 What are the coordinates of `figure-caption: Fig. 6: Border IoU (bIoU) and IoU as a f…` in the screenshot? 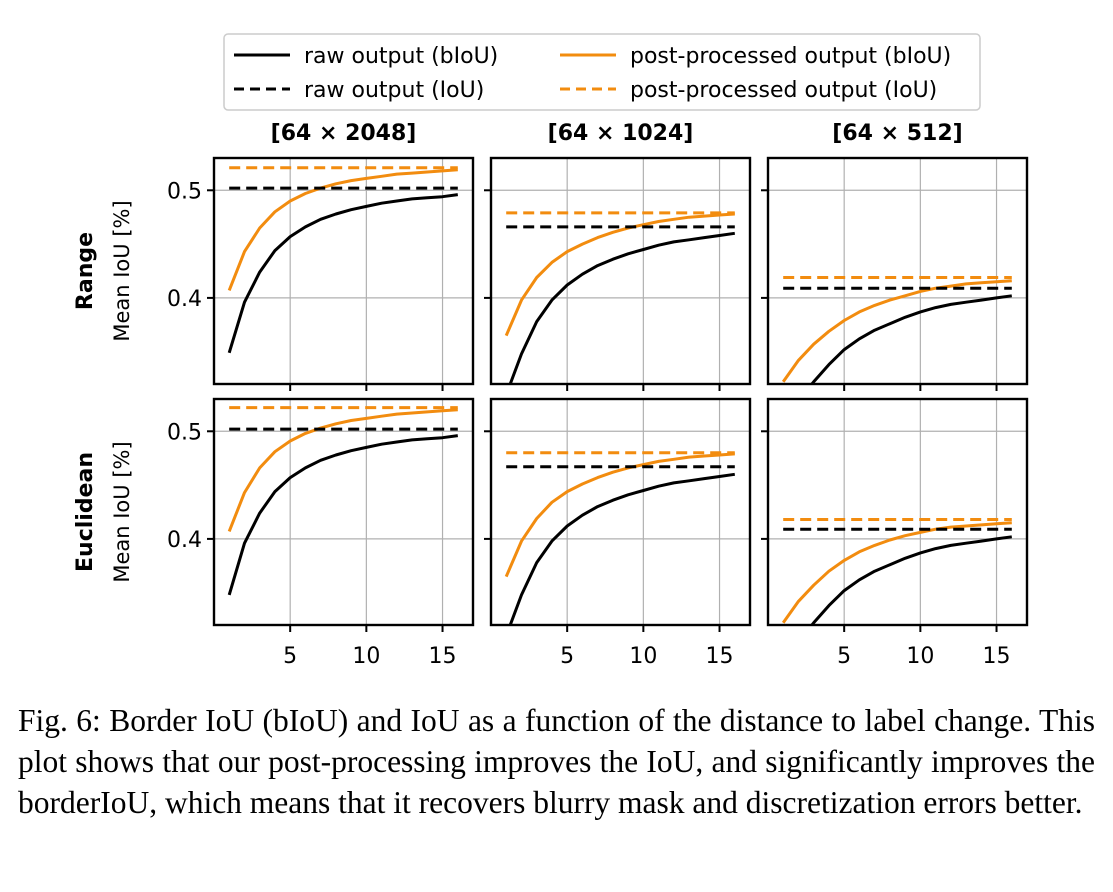 It's located at (556, 761).